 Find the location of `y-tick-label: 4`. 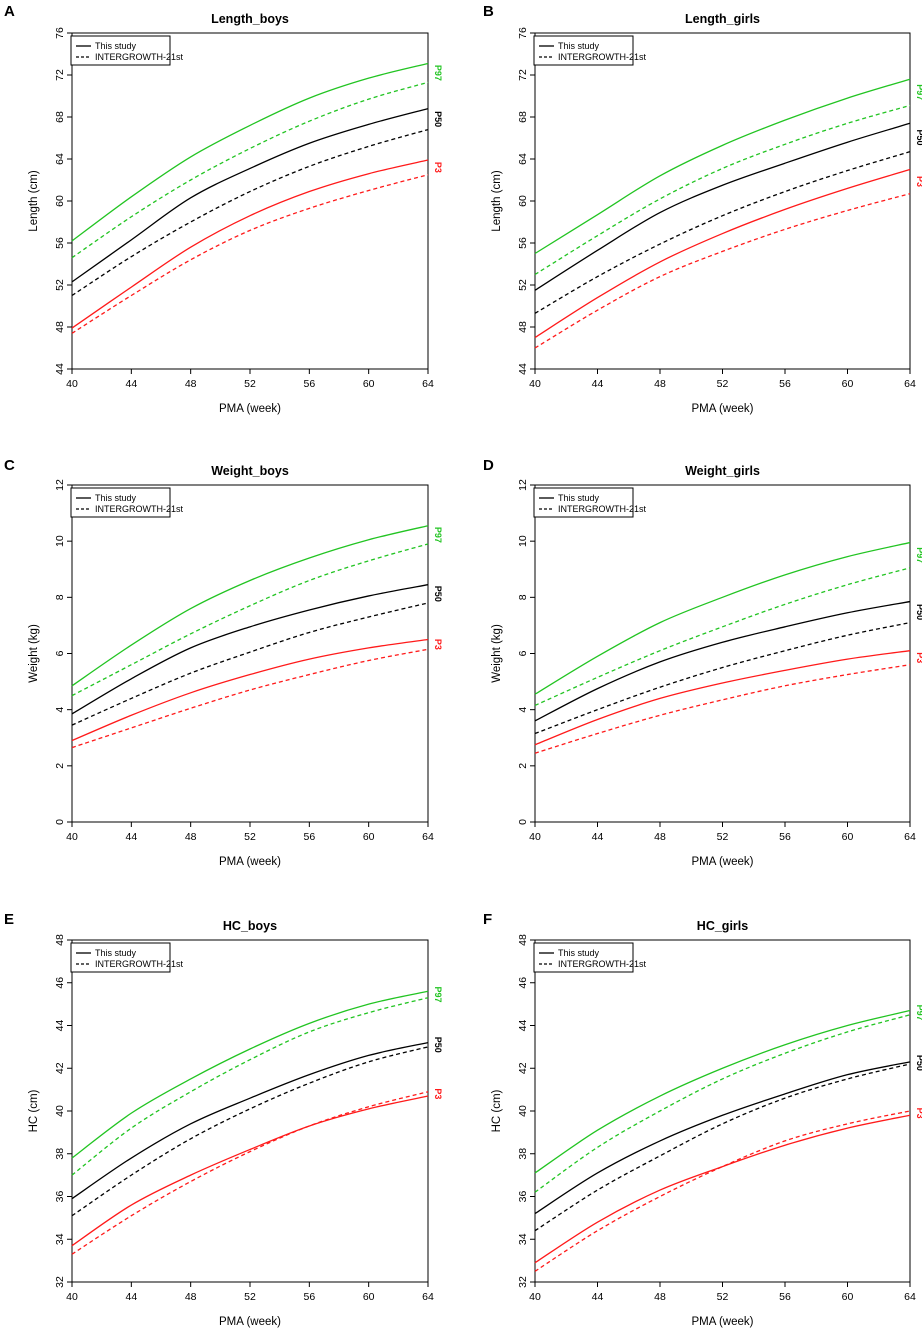

y-tick-label: 4 is located at coordinates (523, 710).